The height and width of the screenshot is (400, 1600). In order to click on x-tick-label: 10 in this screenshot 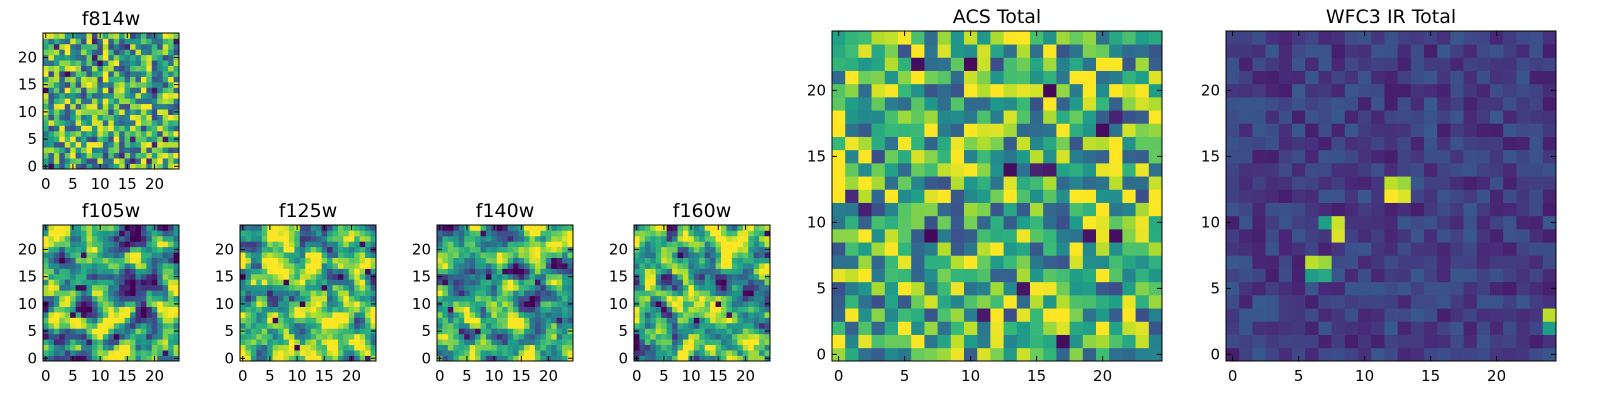, I will do `click(1364, 376)`.